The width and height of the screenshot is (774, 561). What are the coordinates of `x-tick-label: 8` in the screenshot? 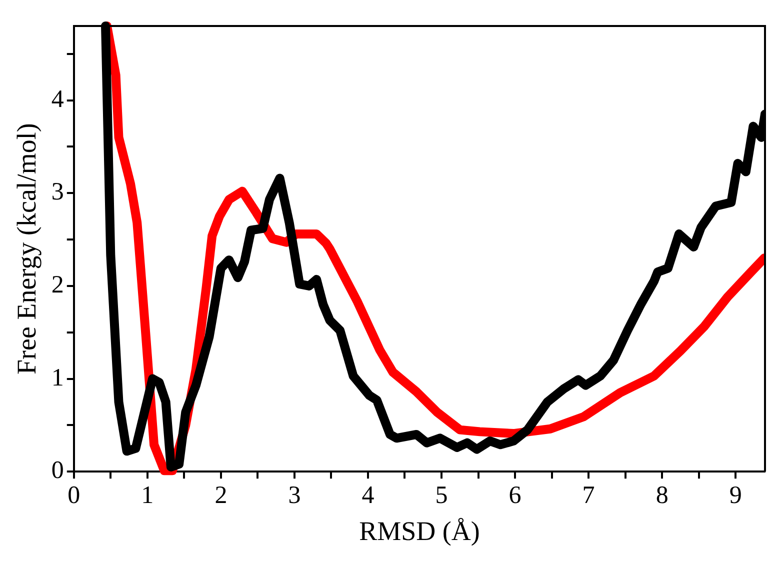 It's located at (662, 496).